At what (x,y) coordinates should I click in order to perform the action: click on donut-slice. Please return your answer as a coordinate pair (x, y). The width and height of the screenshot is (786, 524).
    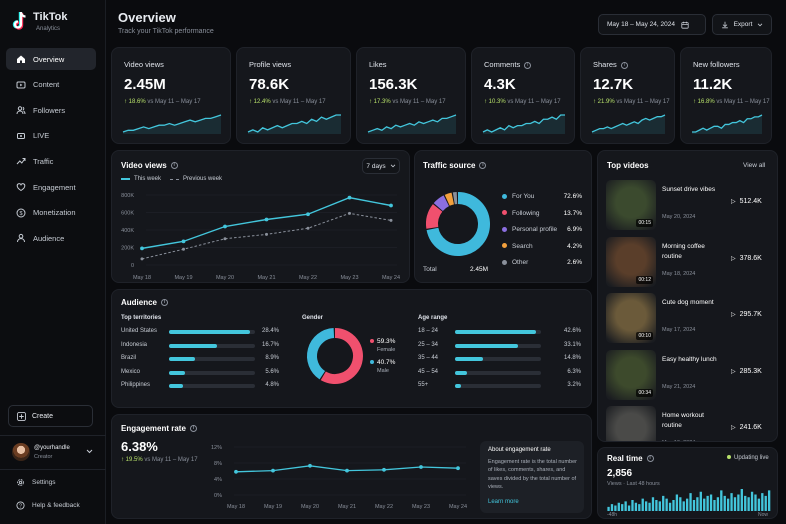
    Looking at the image, I should click on (434, 216).